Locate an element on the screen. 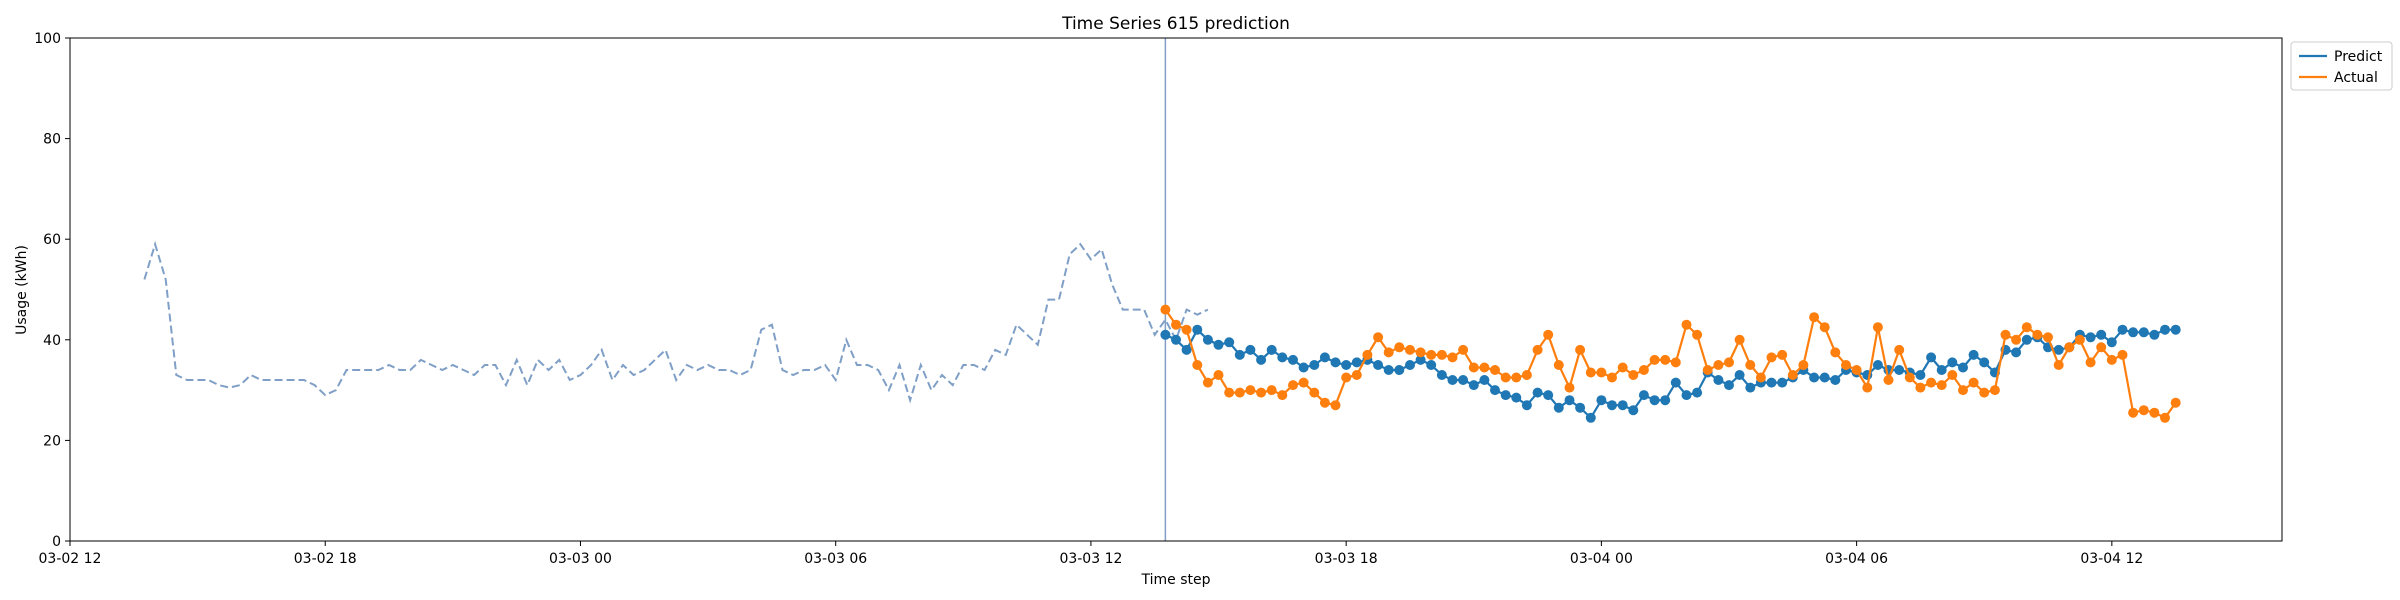 This screenshot has height=600, width=2400. legend: Predict Actual is located at coordinates (2341, 66).